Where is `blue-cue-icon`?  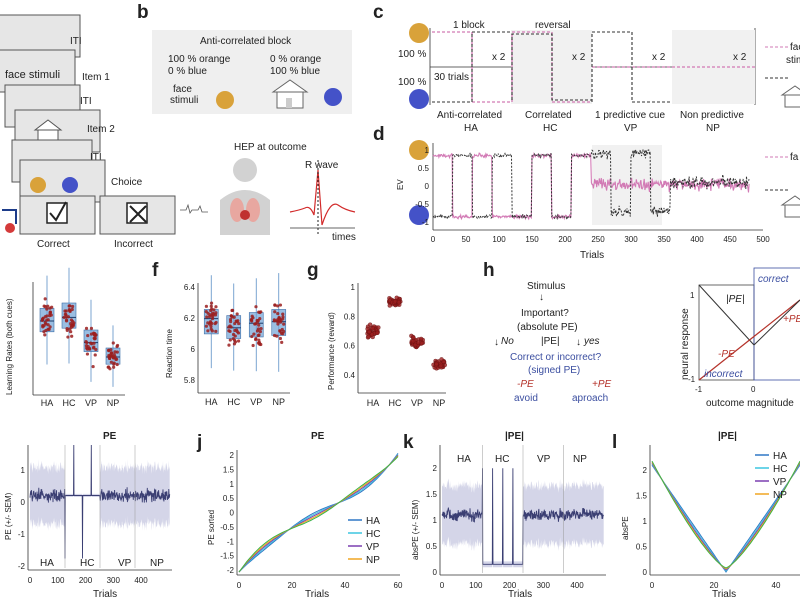
blue-cue-icon is located at coordinates (419, 215).